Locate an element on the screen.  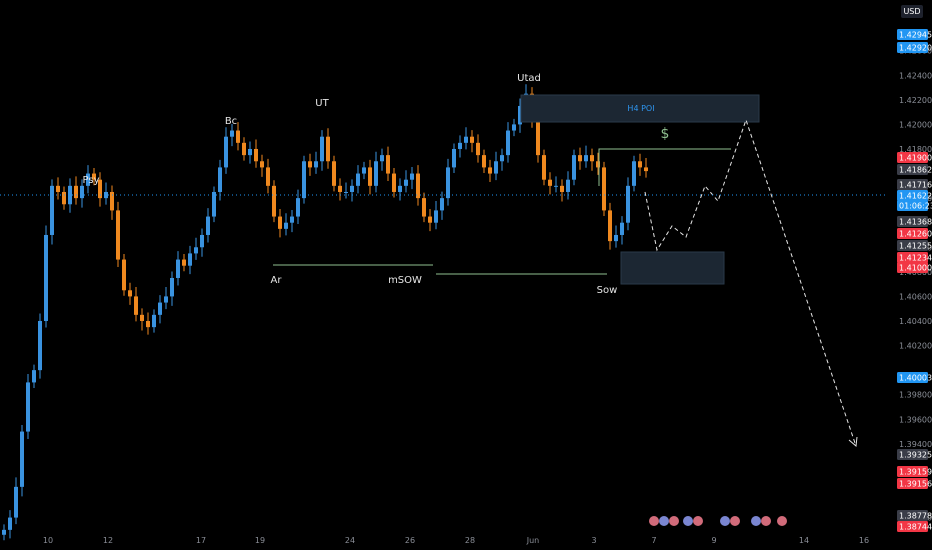
y-tick-label: 1.40600 is located at coordinates (915, 296).